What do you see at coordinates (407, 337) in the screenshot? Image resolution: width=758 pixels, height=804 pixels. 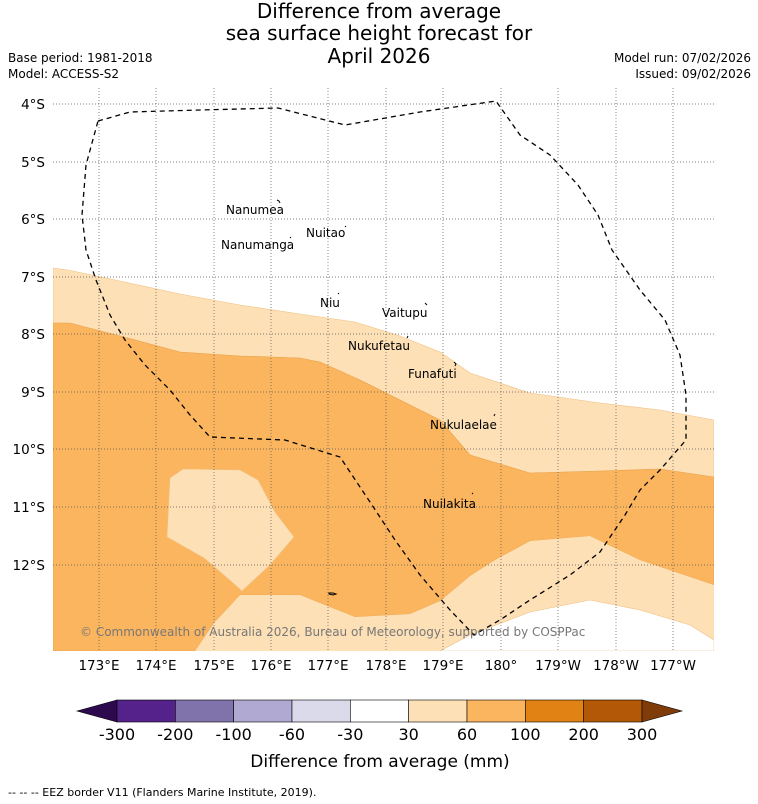 I see `island-nukufetau` at bounding box center [407, 337].